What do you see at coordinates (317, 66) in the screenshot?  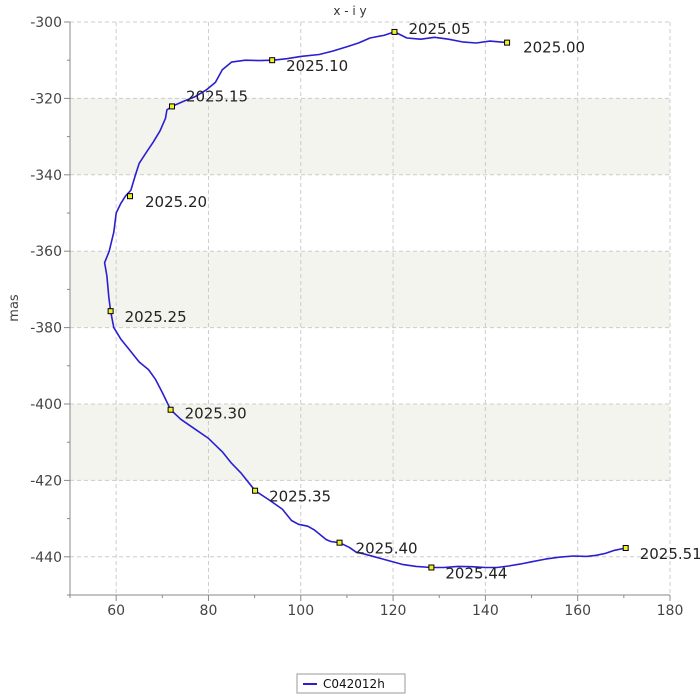 I see `epoch-label: 2025.10` at bounding box center [317, 66].